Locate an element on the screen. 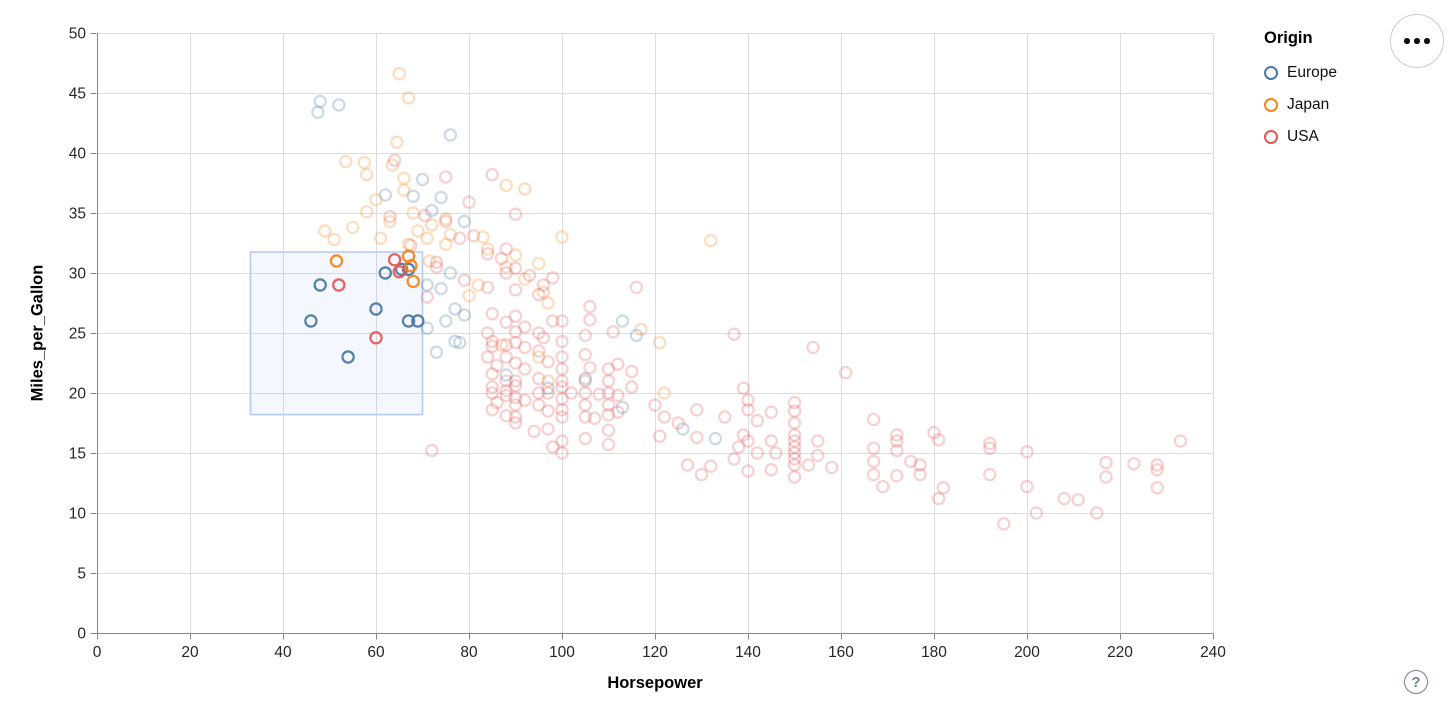 This screenshot has height=712, width=1454. y-tick-label: 0 is located at coordinates (81, 634).